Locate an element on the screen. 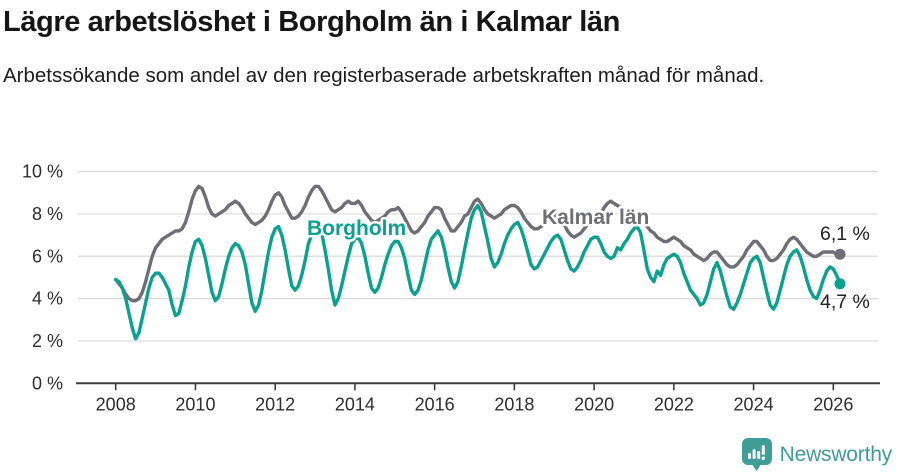 This screenshot has width=900, height=474. newsworthy-brand: Newsworthy is located at coordinates (817, 454).